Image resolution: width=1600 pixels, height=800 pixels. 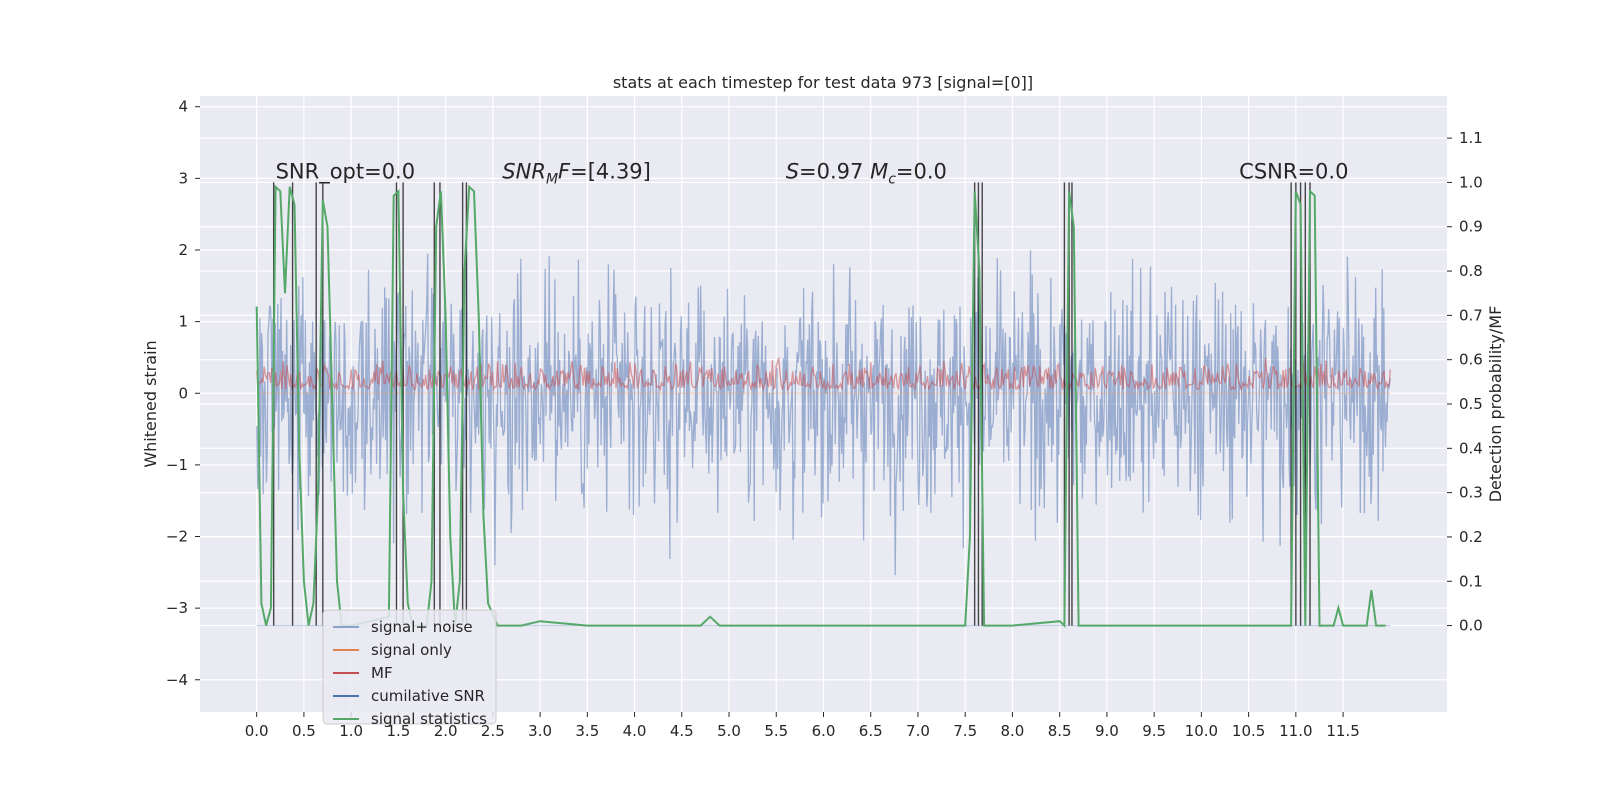 What do you see at coordinates (304, 731) in the screenshot?
I see `x-tick-label: 0.5` at bounding box center [304, 731].